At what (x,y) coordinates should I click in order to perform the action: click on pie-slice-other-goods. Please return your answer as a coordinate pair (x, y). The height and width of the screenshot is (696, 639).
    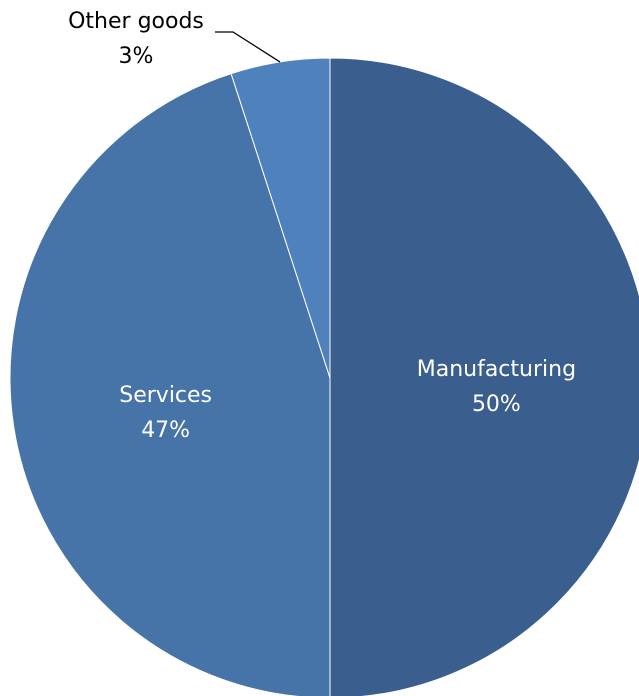
    Looking at the image, I should click on (280, 218).